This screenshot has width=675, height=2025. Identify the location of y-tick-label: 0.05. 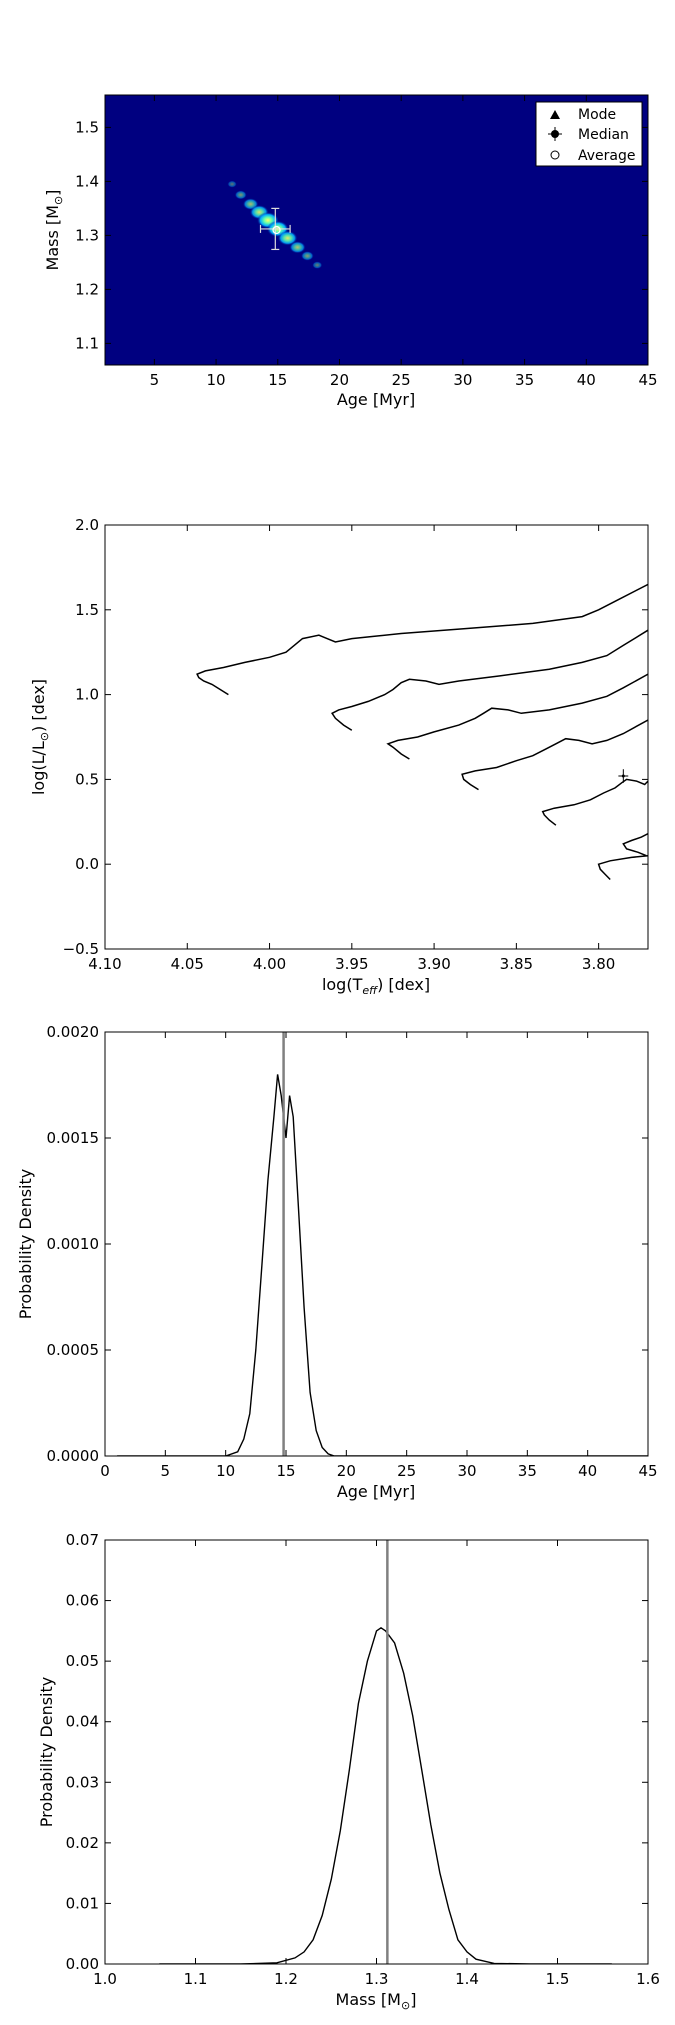
(82, 1661).